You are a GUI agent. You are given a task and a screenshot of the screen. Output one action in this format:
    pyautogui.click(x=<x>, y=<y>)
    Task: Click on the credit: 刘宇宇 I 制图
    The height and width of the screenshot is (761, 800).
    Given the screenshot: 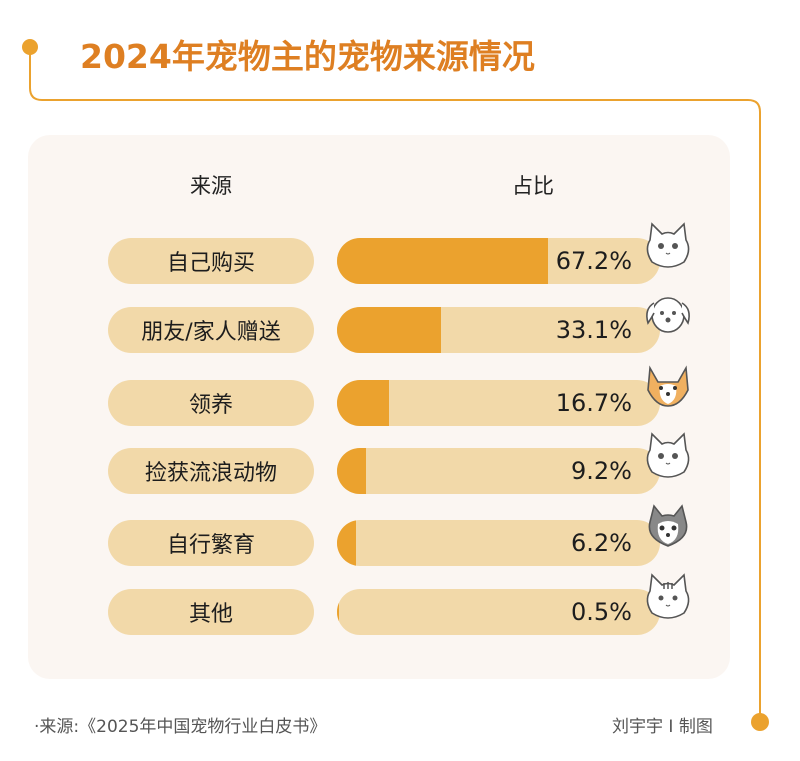 What is the action you would take?
    pyautogui.click(x=662, y=727)
    